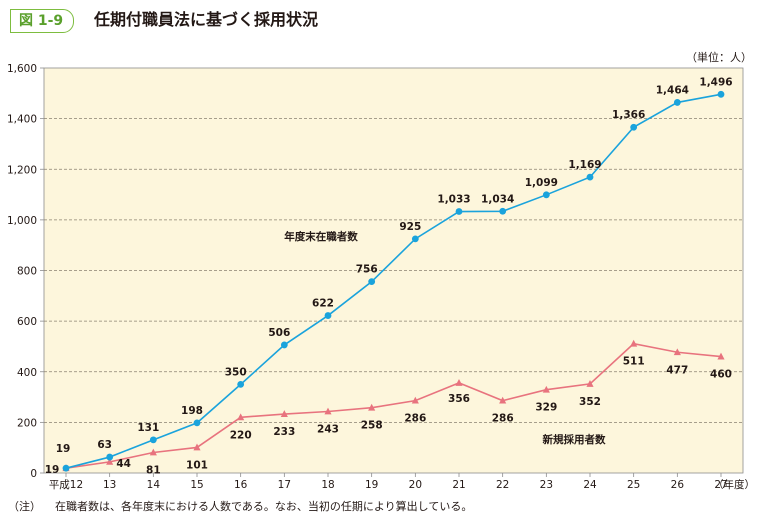 This screenshot has width=760, height=520. Describe the element at coordinates (154, 485) in the screenshot. I see `x-tick-label: 14` at that location.